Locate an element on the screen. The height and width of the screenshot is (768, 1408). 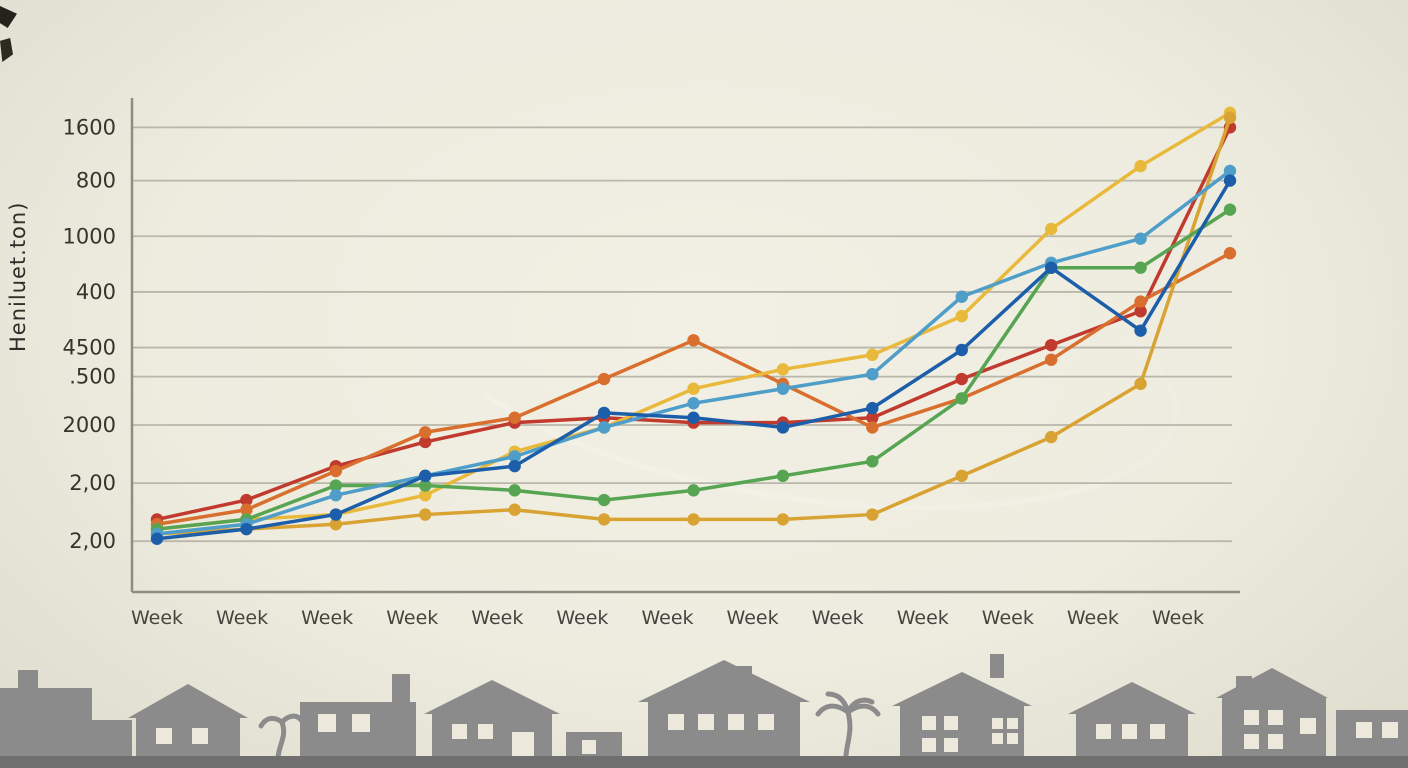
y-tick-label: 400 is located at coordinates (96, 292).